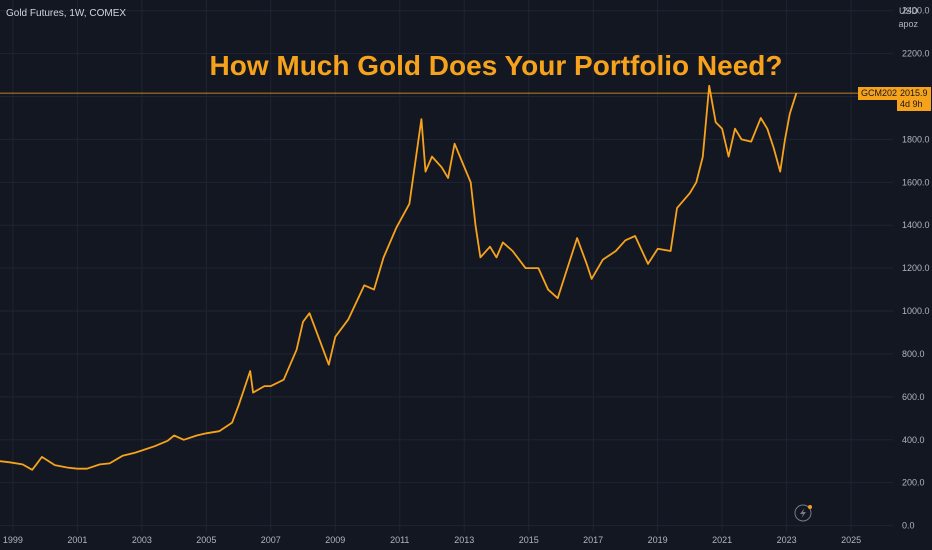 This screenshot has height=550, width=932. What do you see at coordinates (916, 268) in the screenshot?
I see `y-tick-label: 1200.0` at bounding box center [916, 268].